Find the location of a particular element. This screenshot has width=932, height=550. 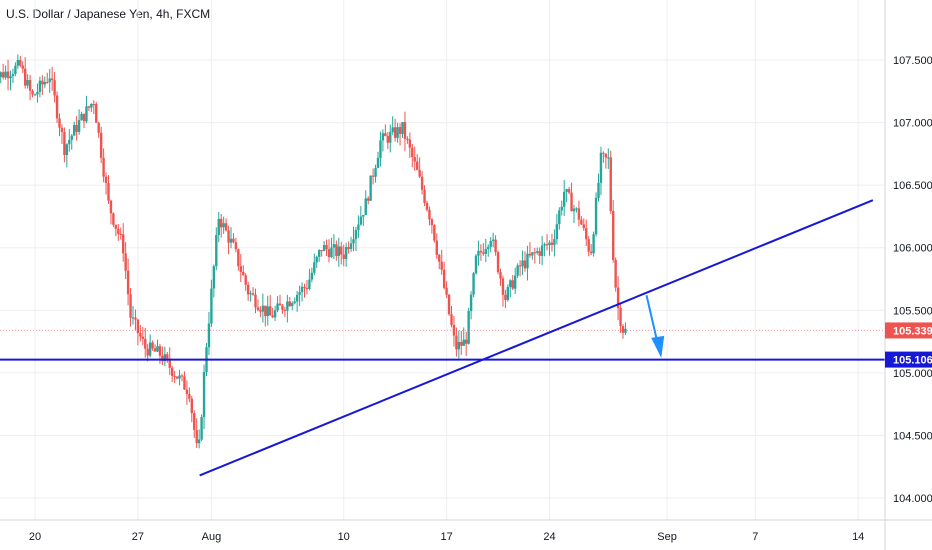

chart-title: U.S. Dollar / Japanese Yen, 4h, FXCM is located at coordinates (108, 14).